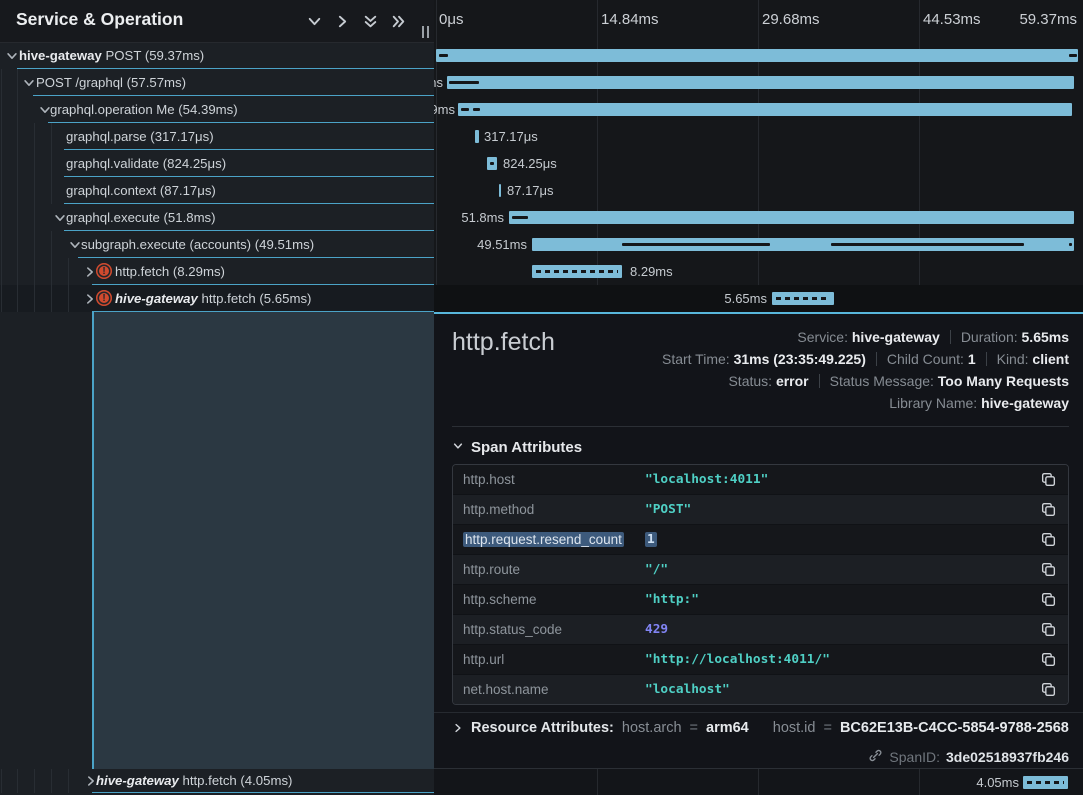 This screenshot has height=795, width=1083. Describe the element at coordinates (971, 359) in the screenshot. I see `meta-value: 1` at that location.